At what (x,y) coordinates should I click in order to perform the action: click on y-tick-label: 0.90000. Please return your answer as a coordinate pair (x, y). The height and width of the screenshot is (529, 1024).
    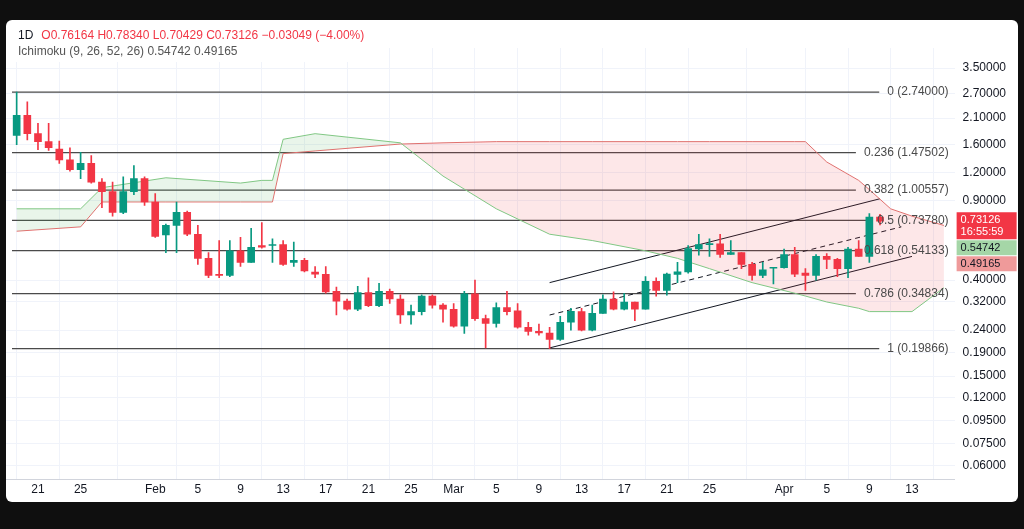
    Looking at the image, I should click on (984, 200).